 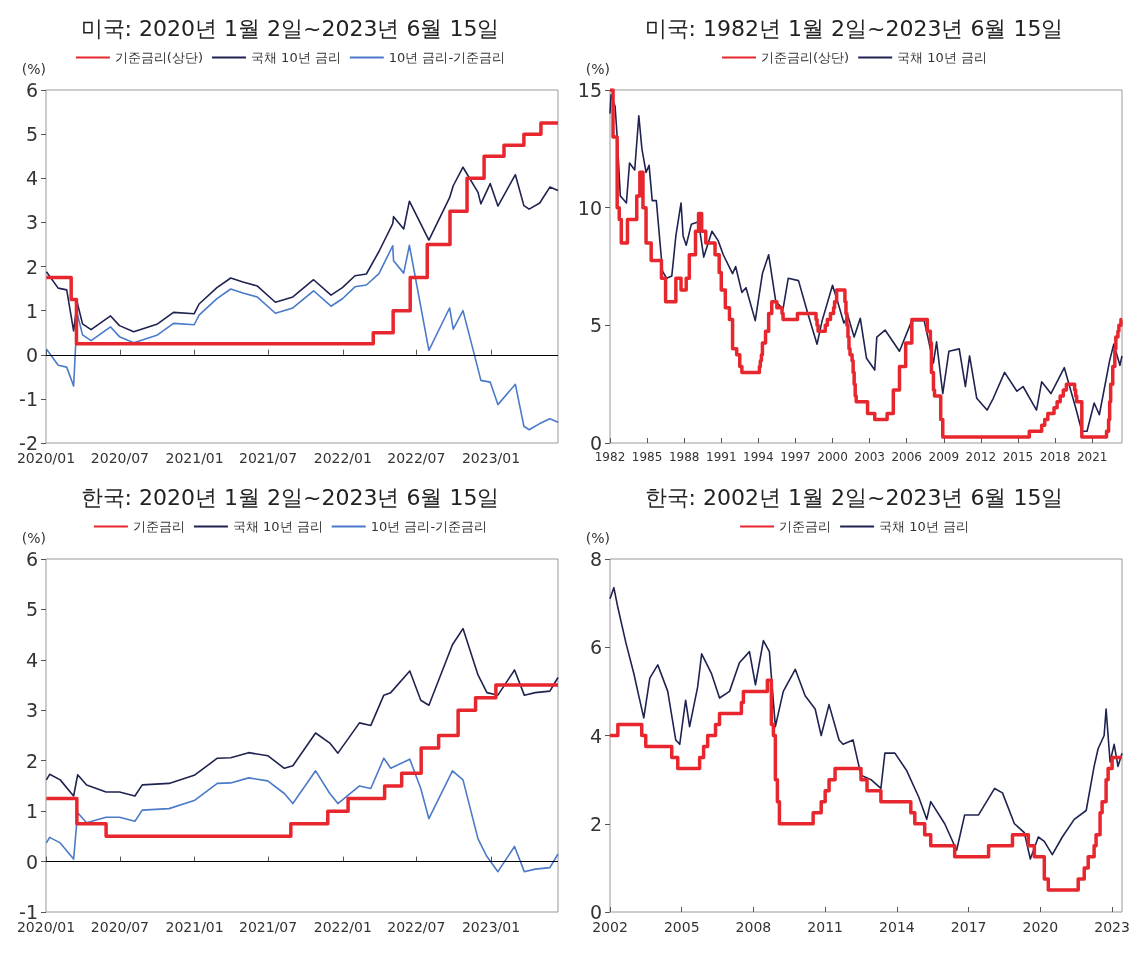 I want to click on x-tick-label: 2015, so click(x=1018, y=457).